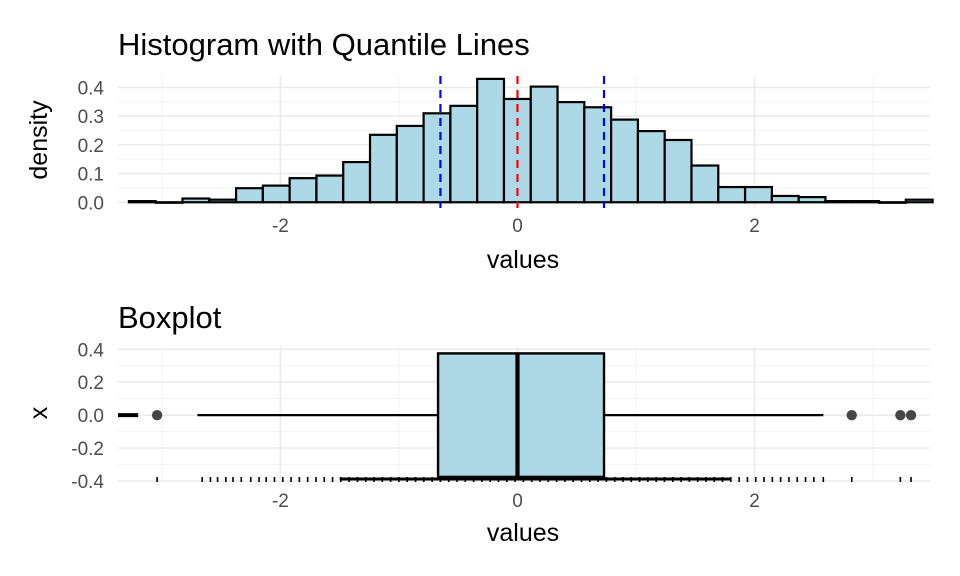  What do you see at coordinates (754, 501) in the screenshot?
I see `boxplot-x-tick-label: 2` at bounding box center [754, 501].